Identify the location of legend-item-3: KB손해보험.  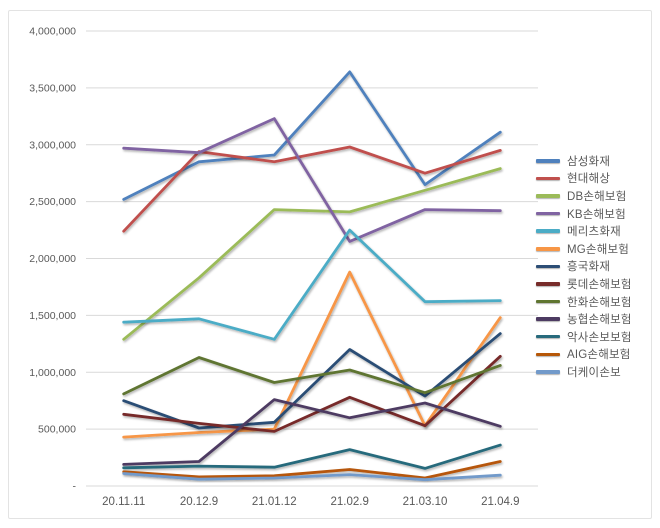
(584, 214).